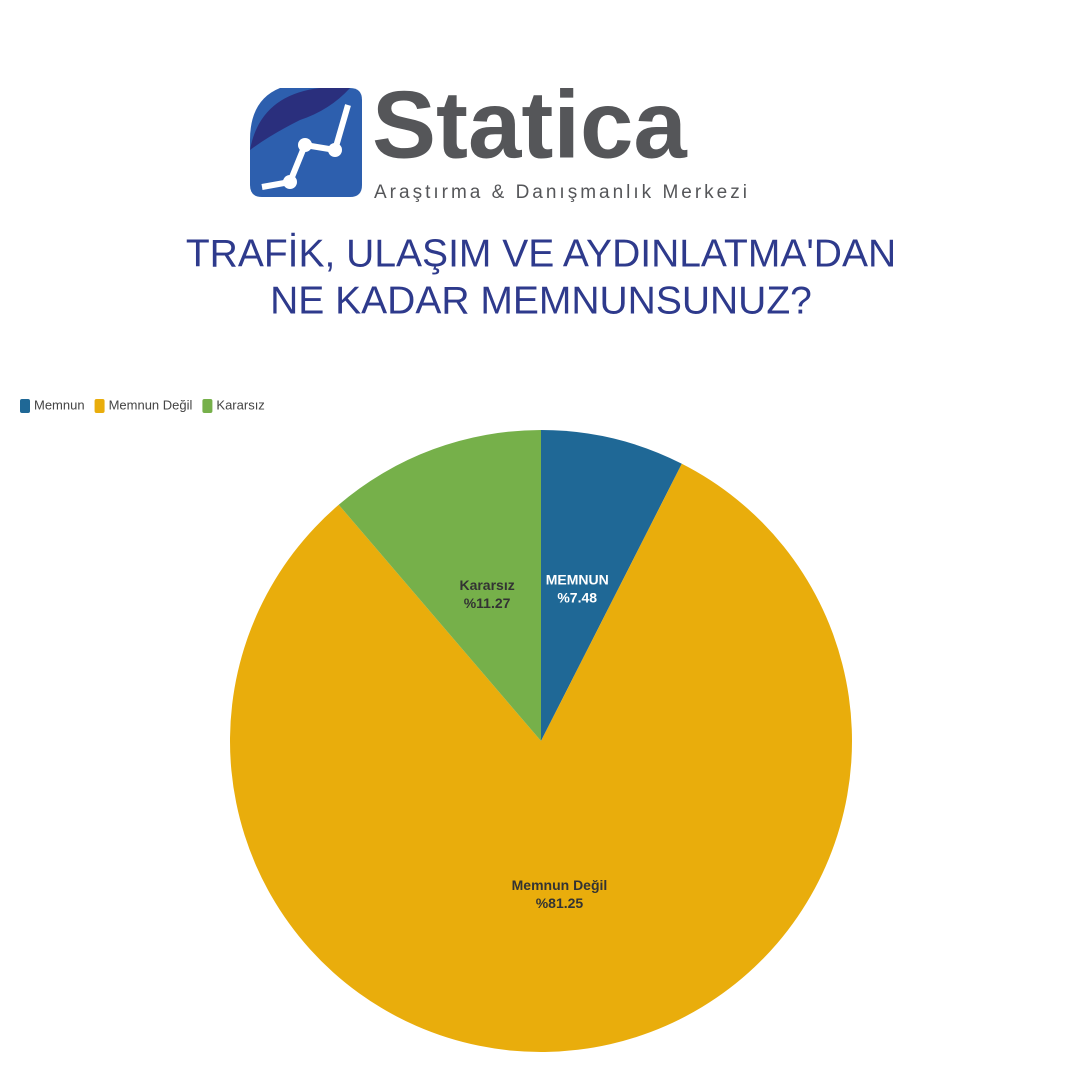  Describe the element at coordinates (306, 142) in the screenshot. I see `logo-icon` at that location.